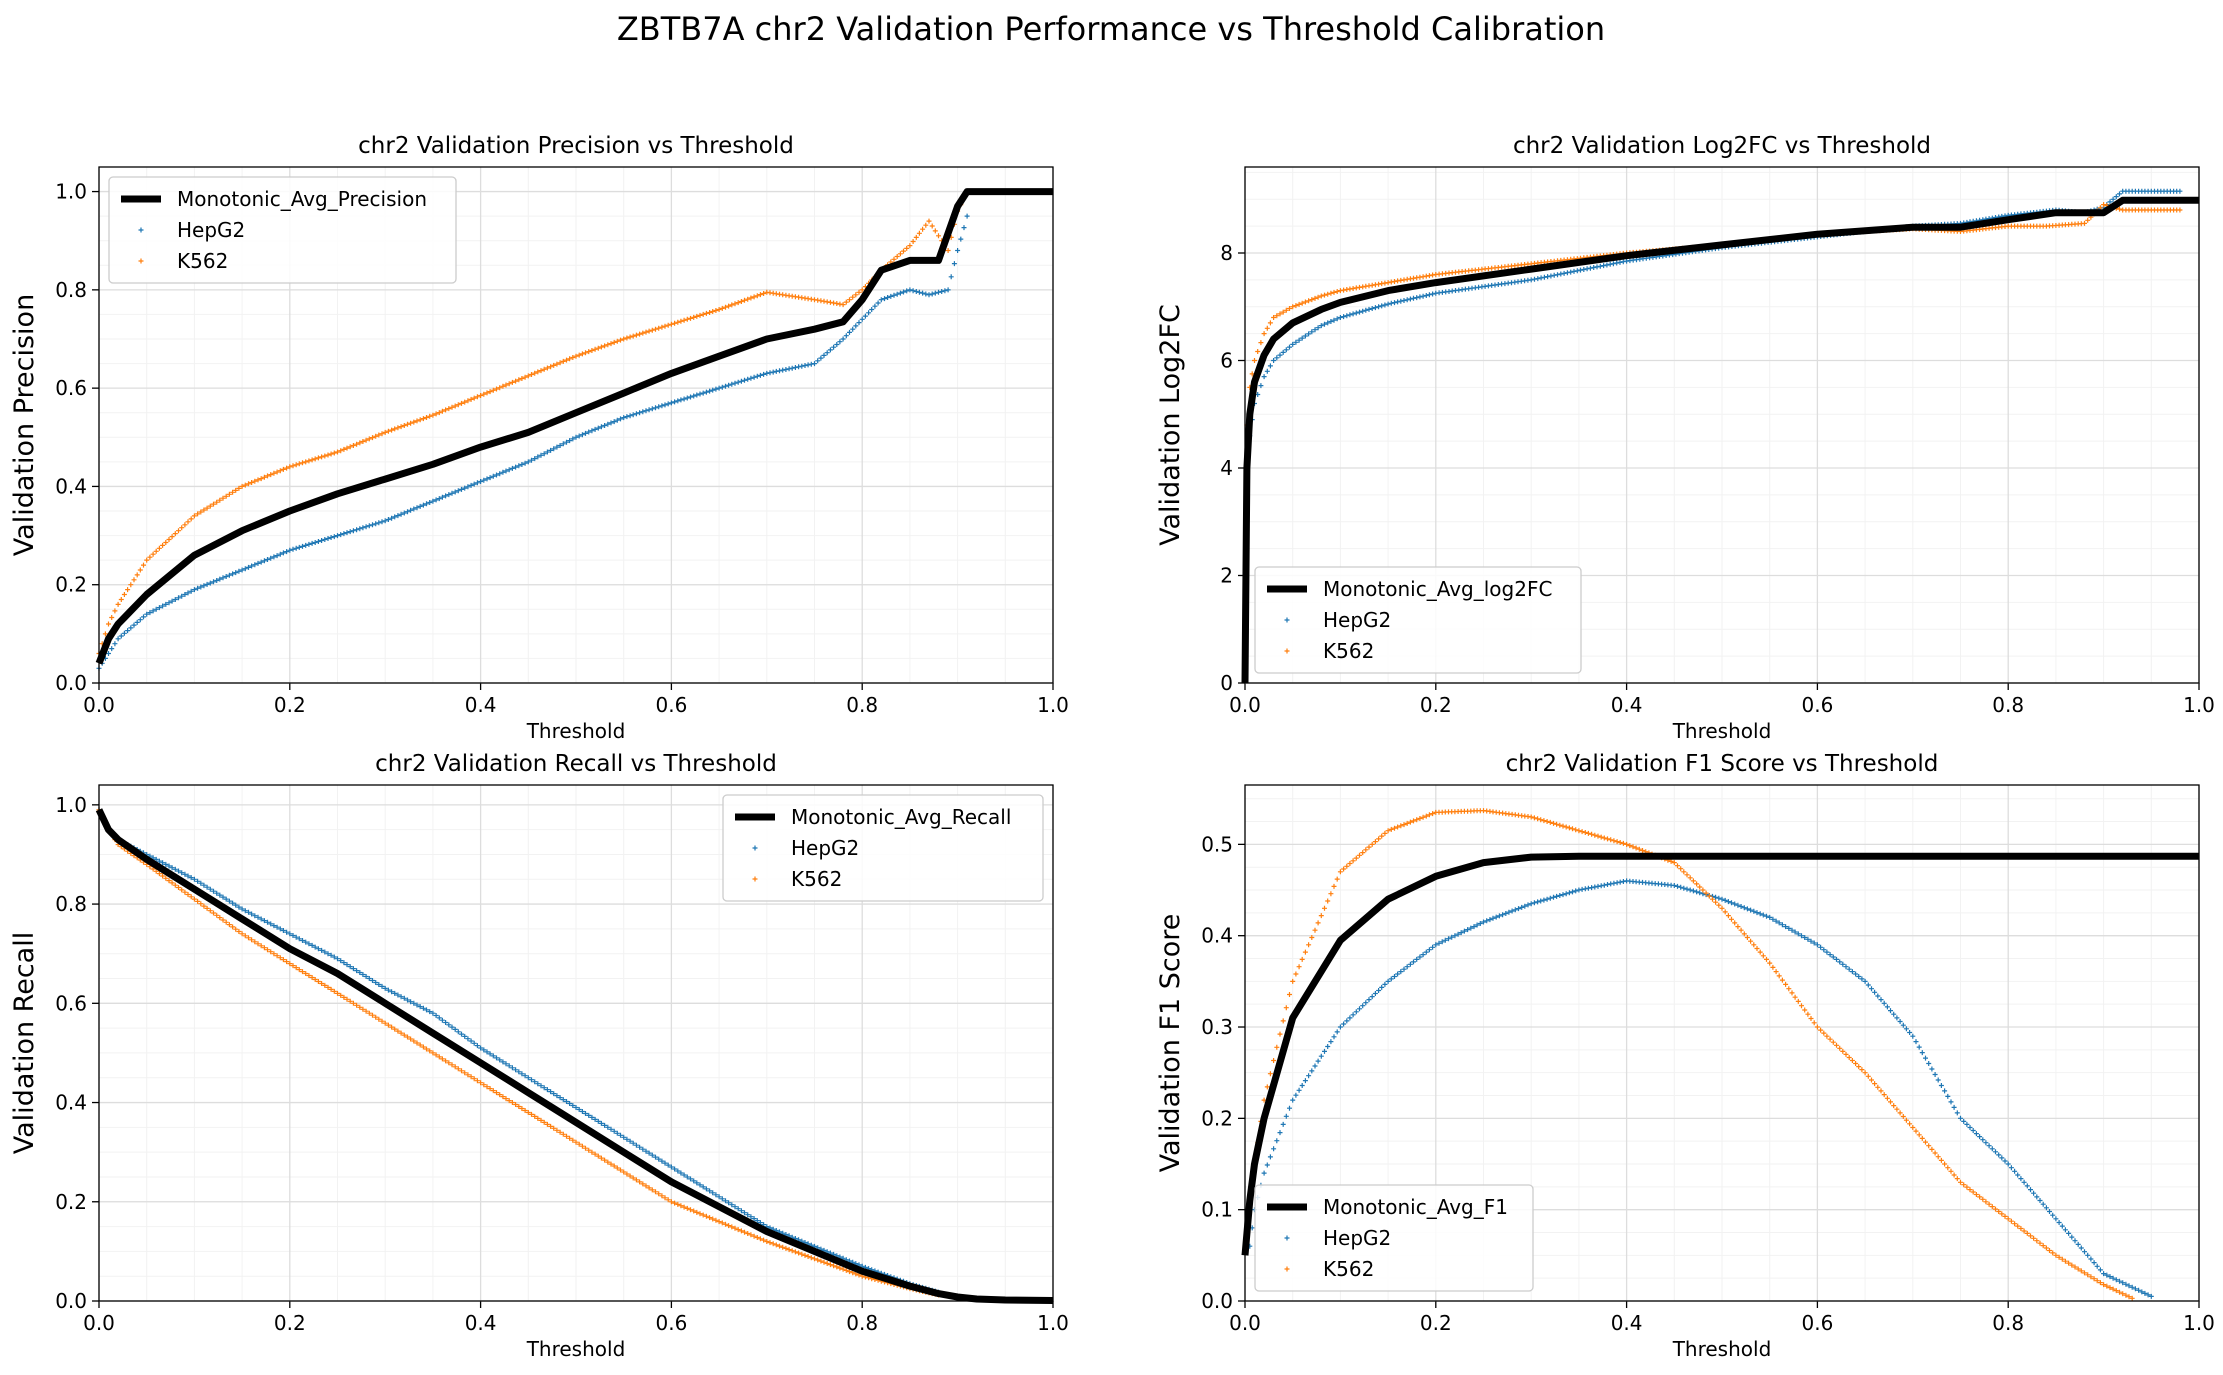 This screenshot has height=1375, width=2223. Describe the element at coordinates (862, 705) in the screenshot. I see `precision-xtick-label: 0.8` at that location.